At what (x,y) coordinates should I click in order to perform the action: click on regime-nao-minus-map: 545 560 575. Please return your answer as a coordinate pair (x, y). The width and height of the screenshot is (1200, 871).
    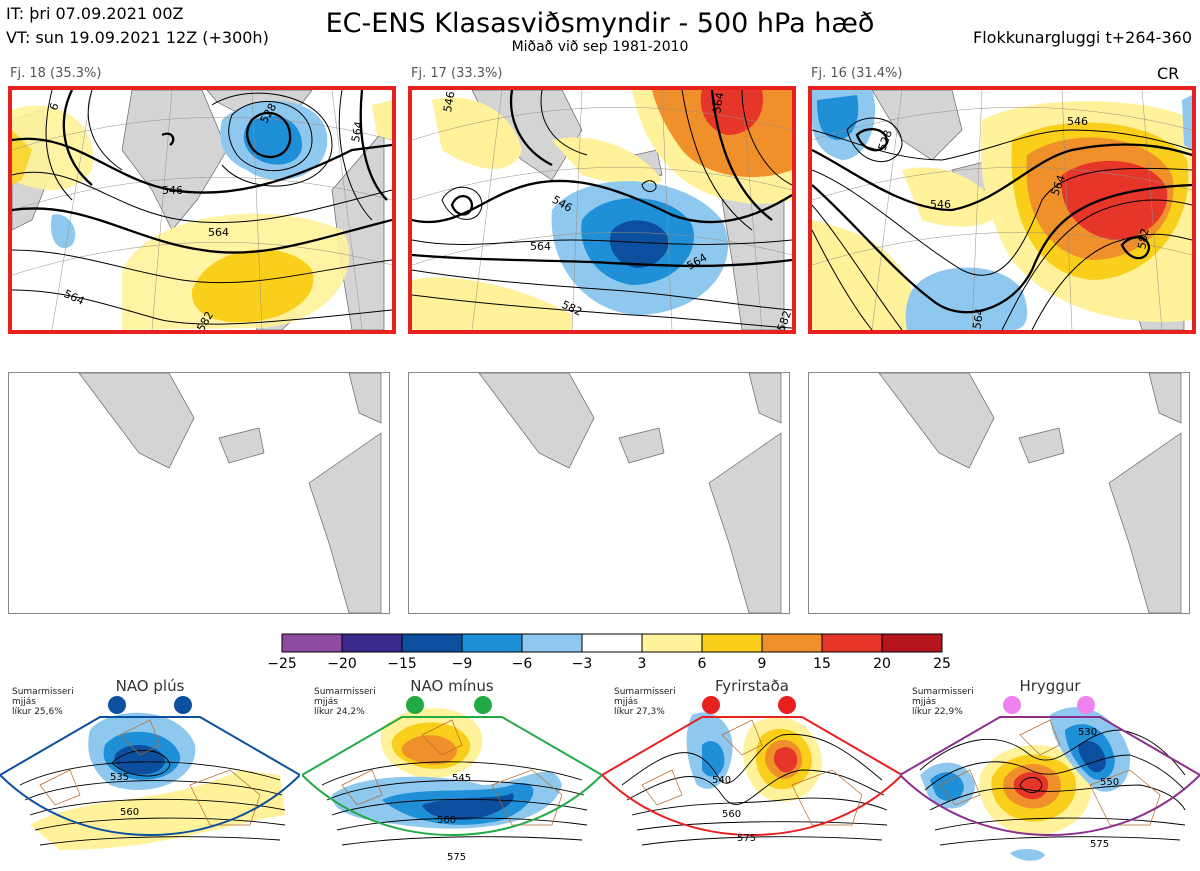
    Looking at the image, I should click on (452, 779).